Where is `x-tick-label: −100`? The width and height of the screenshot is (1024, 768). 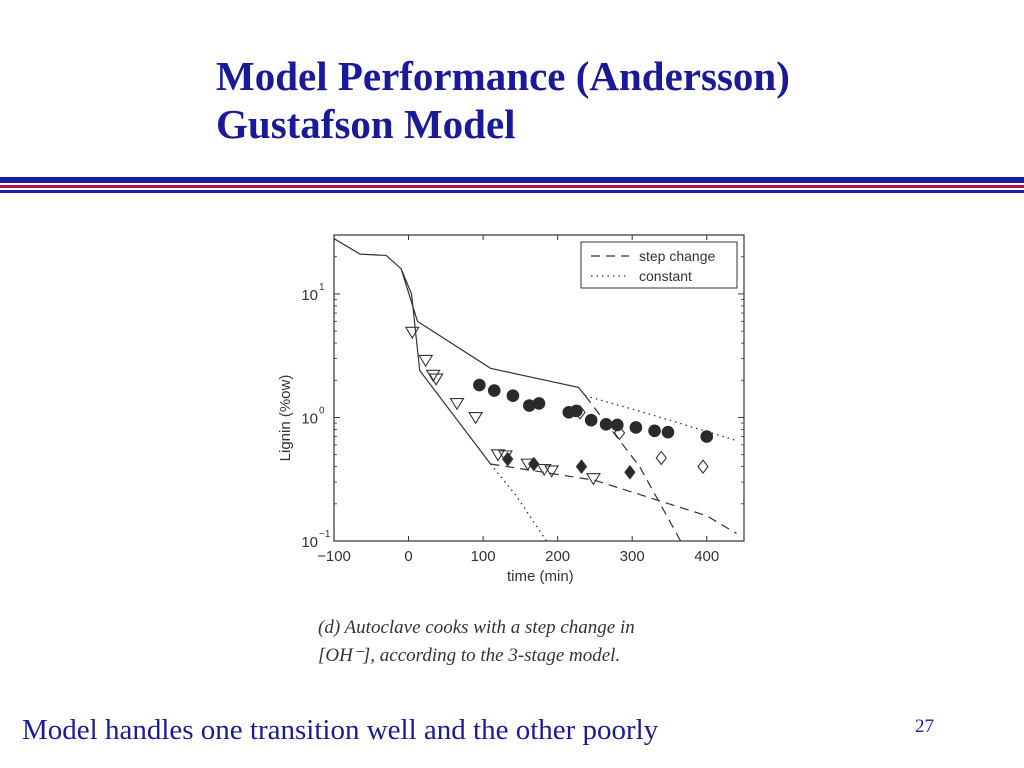 x-tick-label: −100 is located at coordinates (334, 556).